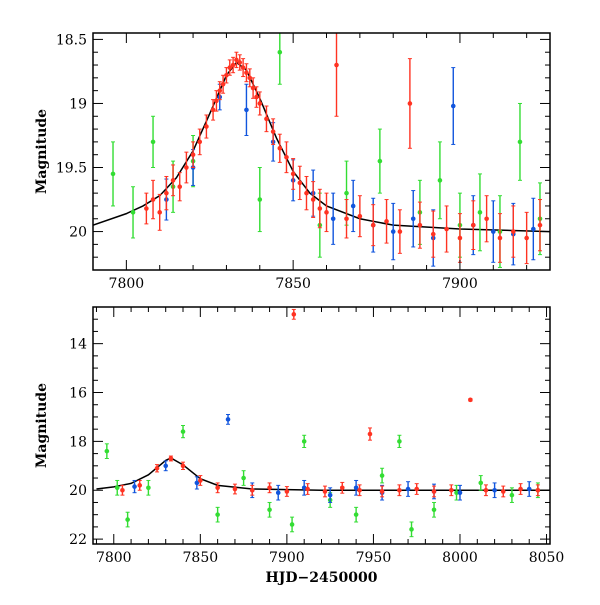 Image resolution: width=600 pixels, height=605 pixels. Describe the element at coordinates (78, 442) in the screenshot. I see `y-tick-label: 18` at that location.